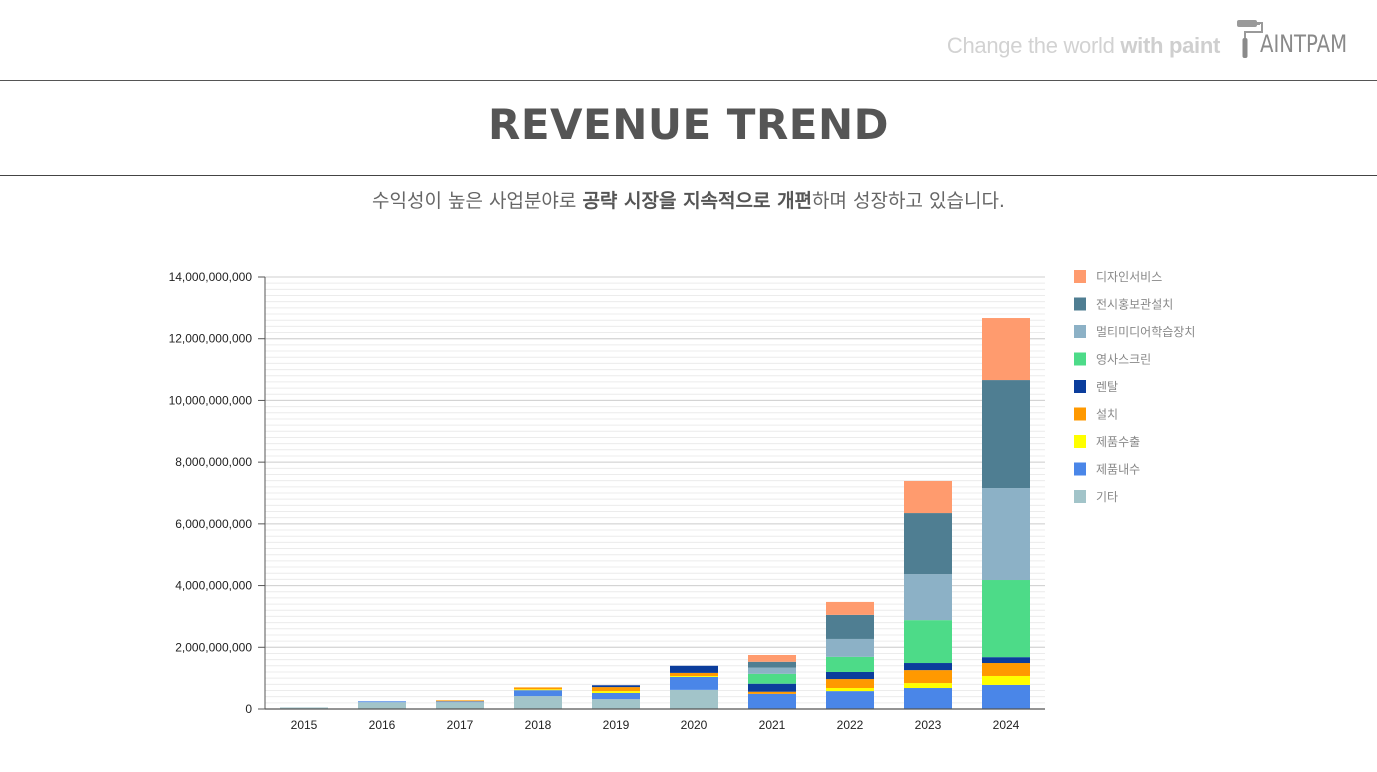 This screenshot has height=772, width=1377. I want to click on bar-stack-2016, so click(382, 705).